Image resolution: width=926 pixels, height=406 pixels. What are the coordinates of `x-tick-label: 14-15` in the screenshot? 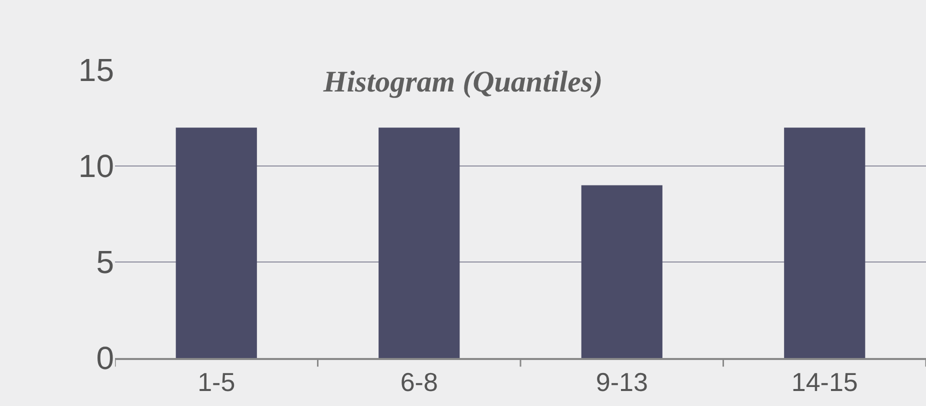 It's located at (824, 381).